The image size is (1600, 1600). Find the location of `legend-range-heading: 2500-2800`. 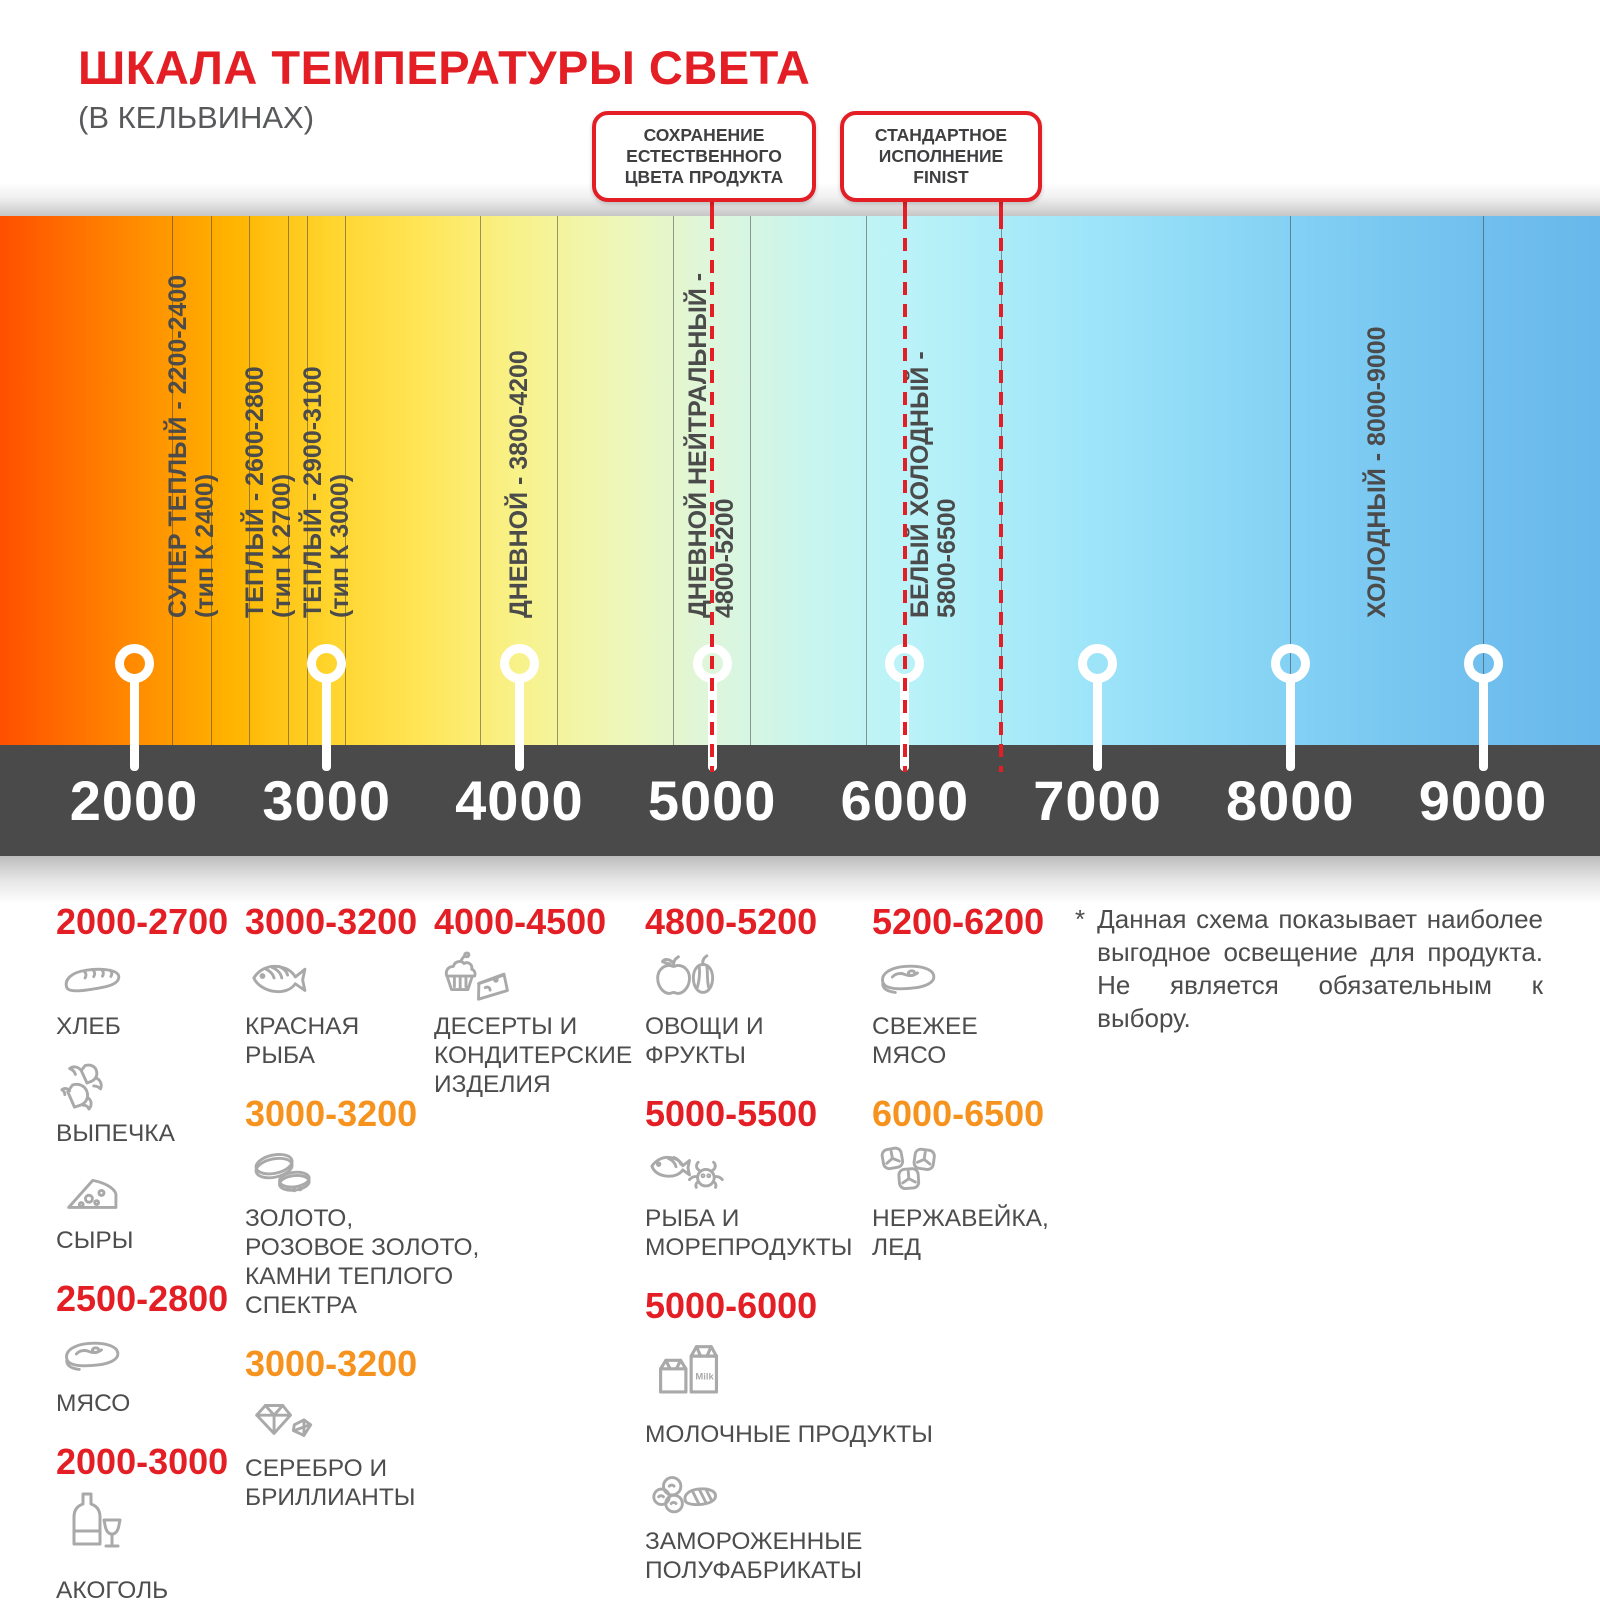

legend-range-heading: 2500-2800 is located at coordinates (142, 1298).